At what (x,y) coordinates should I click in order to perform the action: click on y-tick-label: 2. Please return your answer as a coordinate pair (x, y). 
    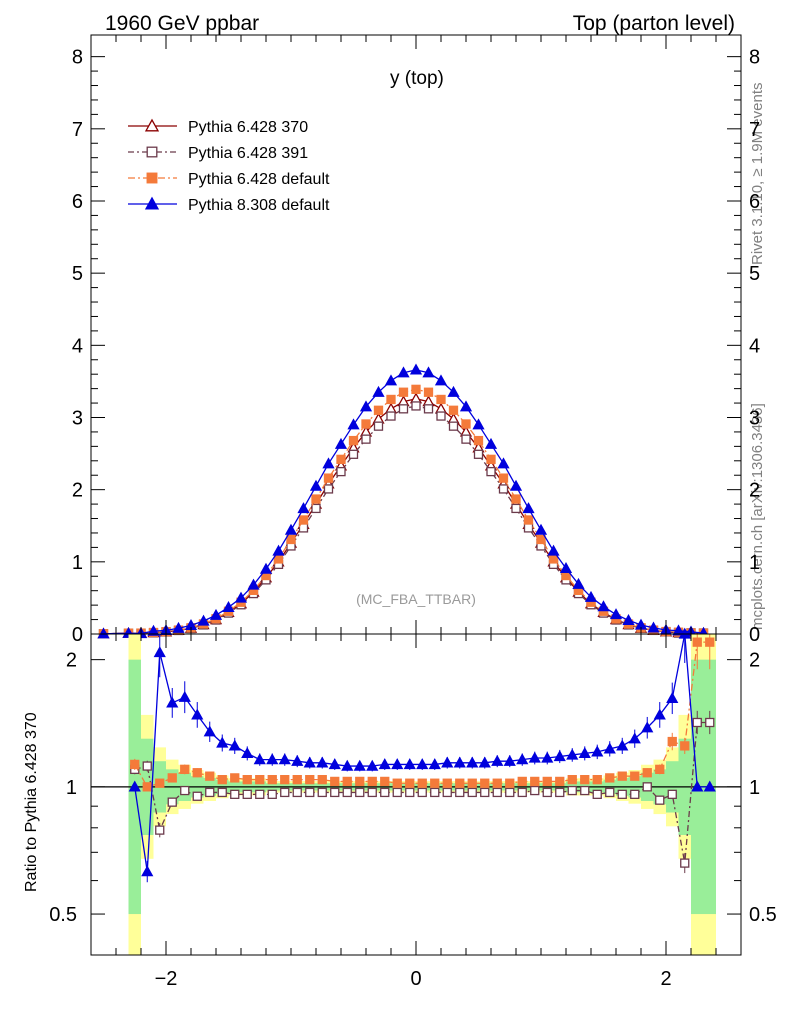
    Looking at the image, I should click on (754, 661).